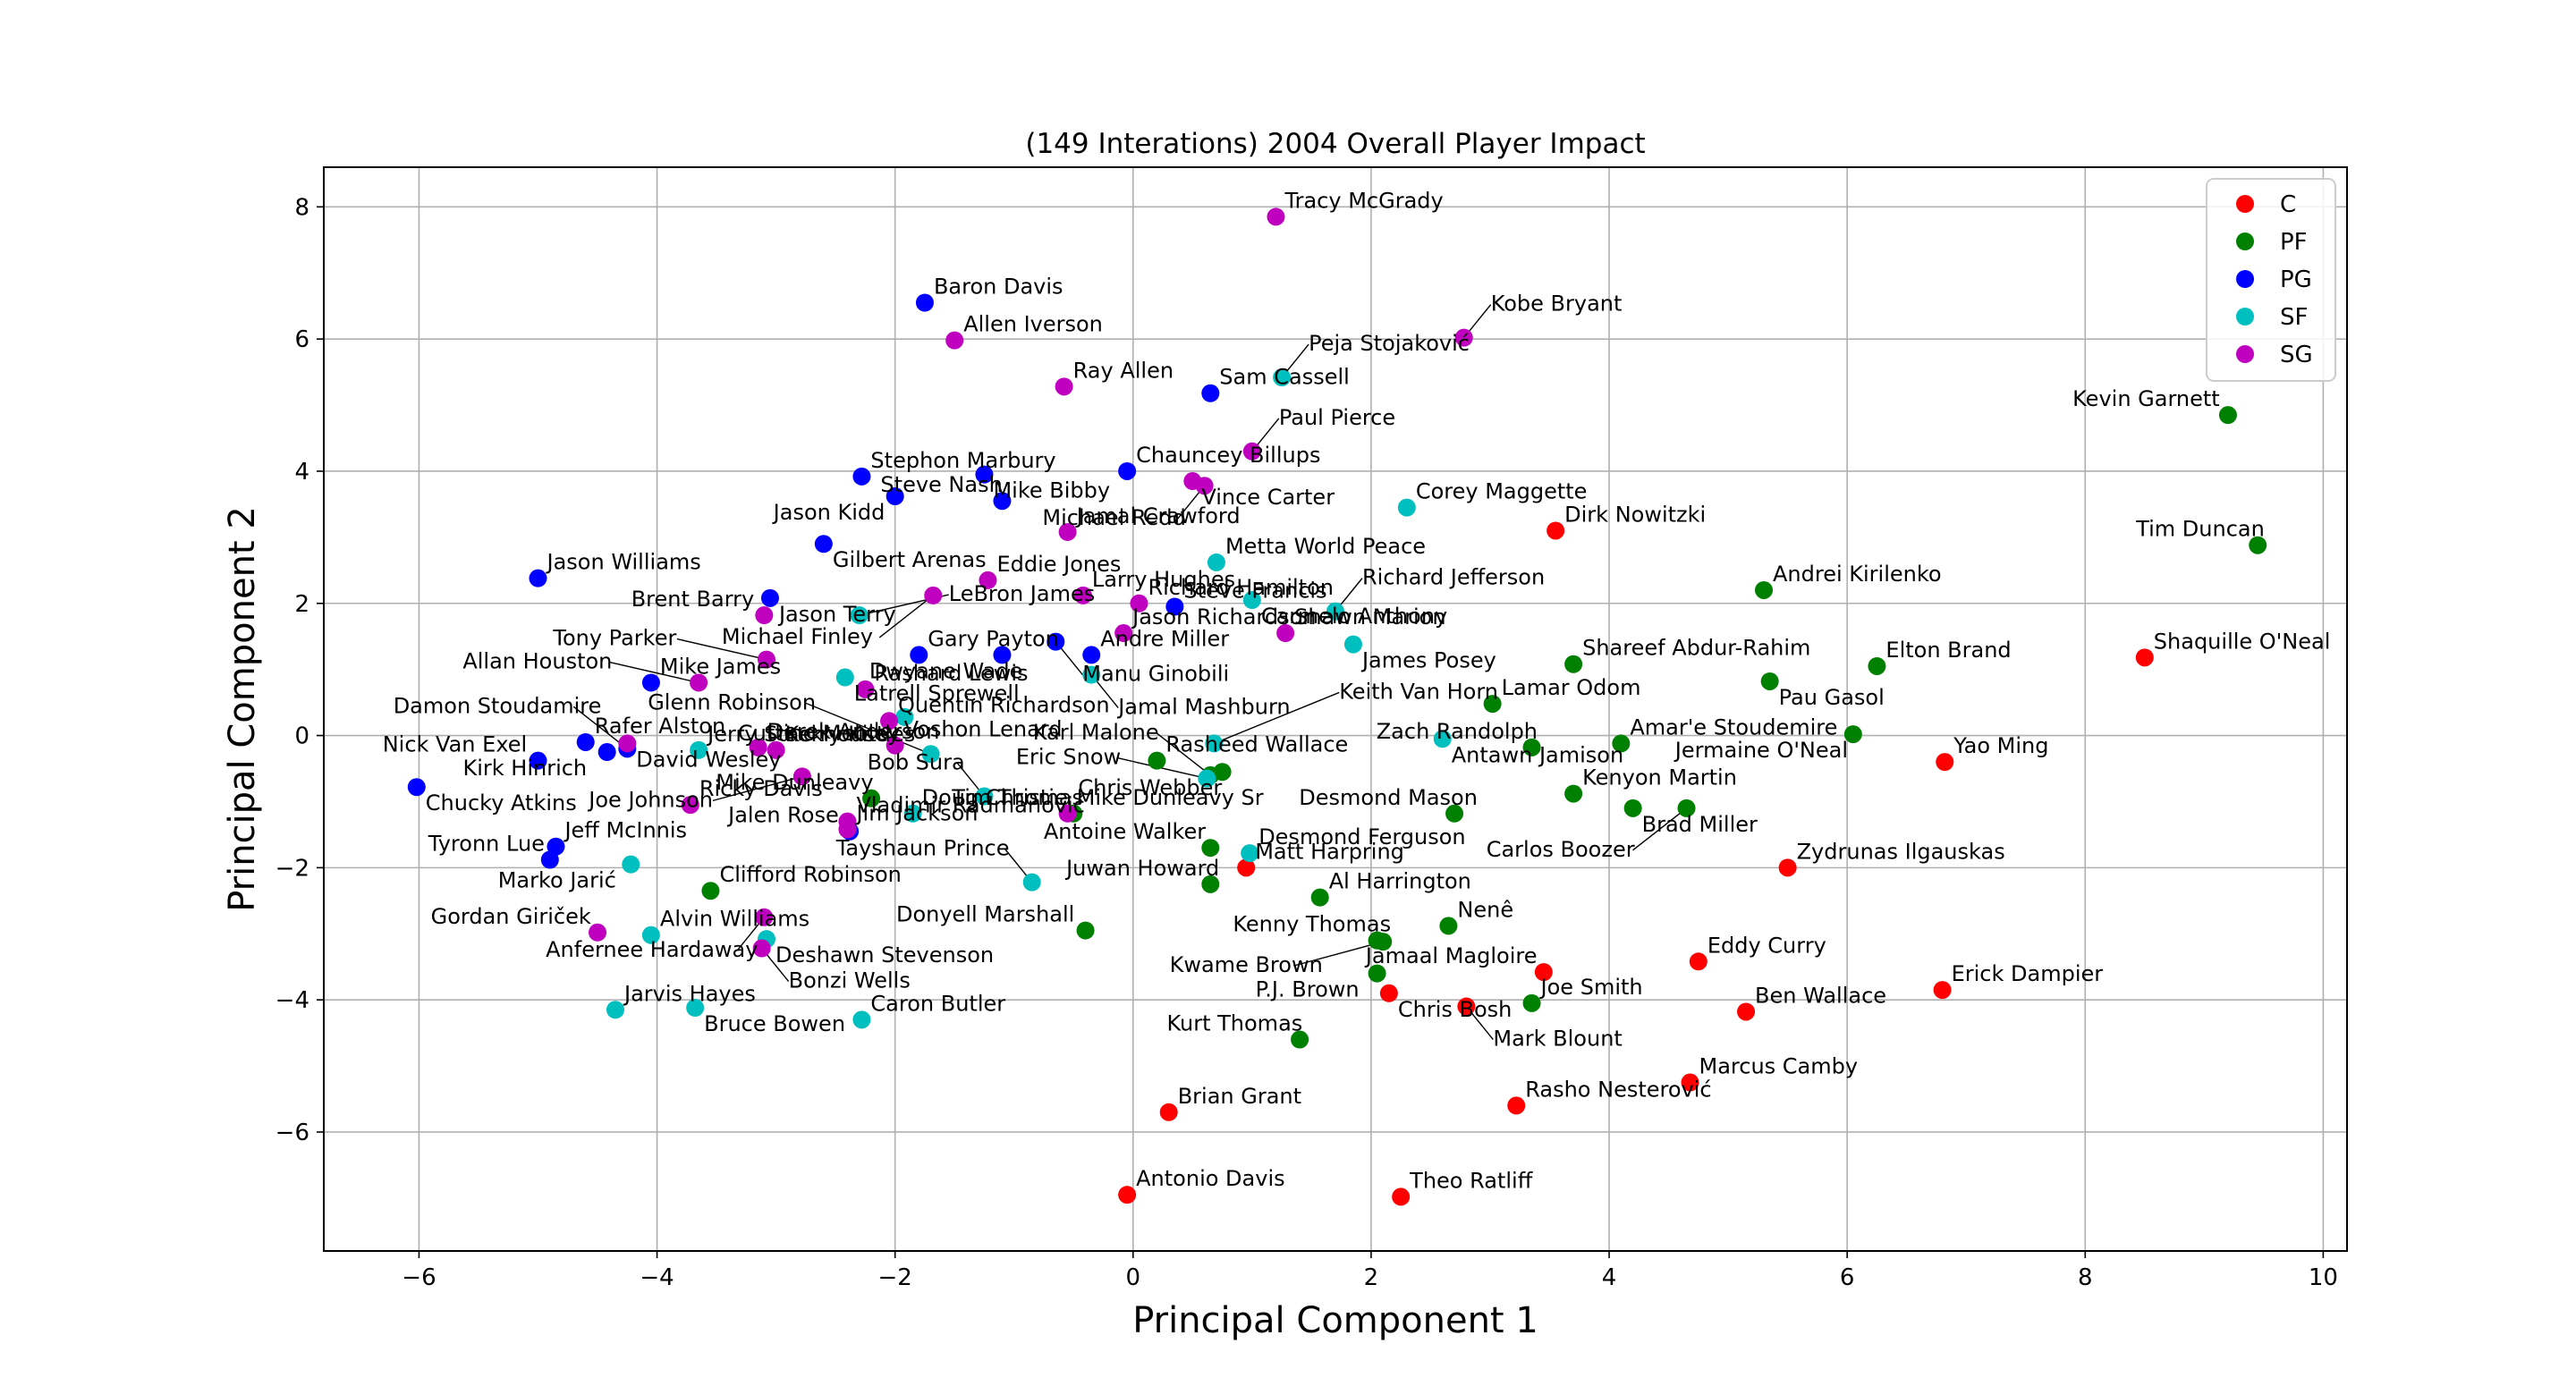  What do you see at coordinates (1127, 470) in the screenshot?
I see `point-pg-chauncey-billups` at bounding box center [1127, 470].